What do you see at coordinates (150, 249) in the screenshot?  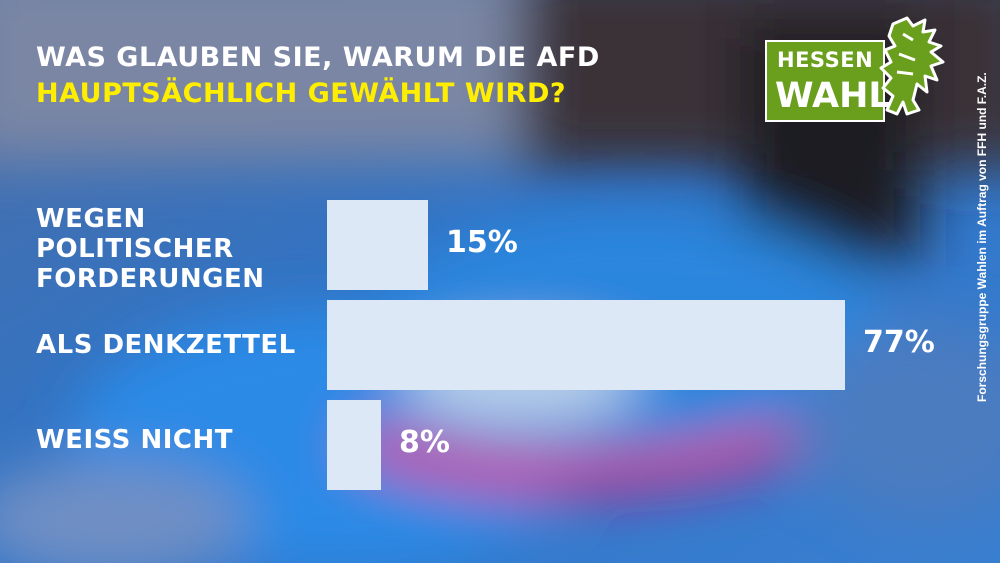 I see `category-label: WEGEN POLITISCHER FORDERUNGEN` at bounding box center [150, 249].